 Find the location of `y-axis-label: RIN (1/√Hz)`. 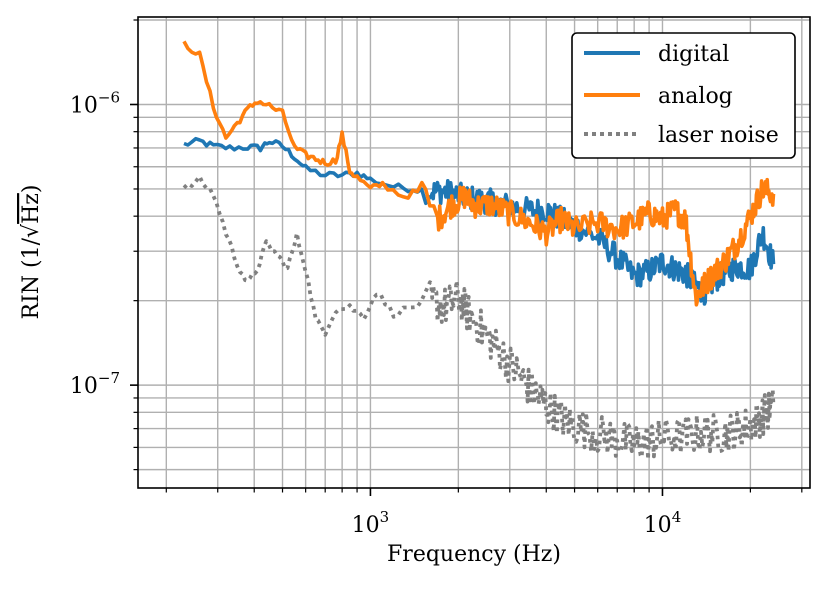

y-axis-label: RIN (1/√Hz) is located at coordinates (31, 252).